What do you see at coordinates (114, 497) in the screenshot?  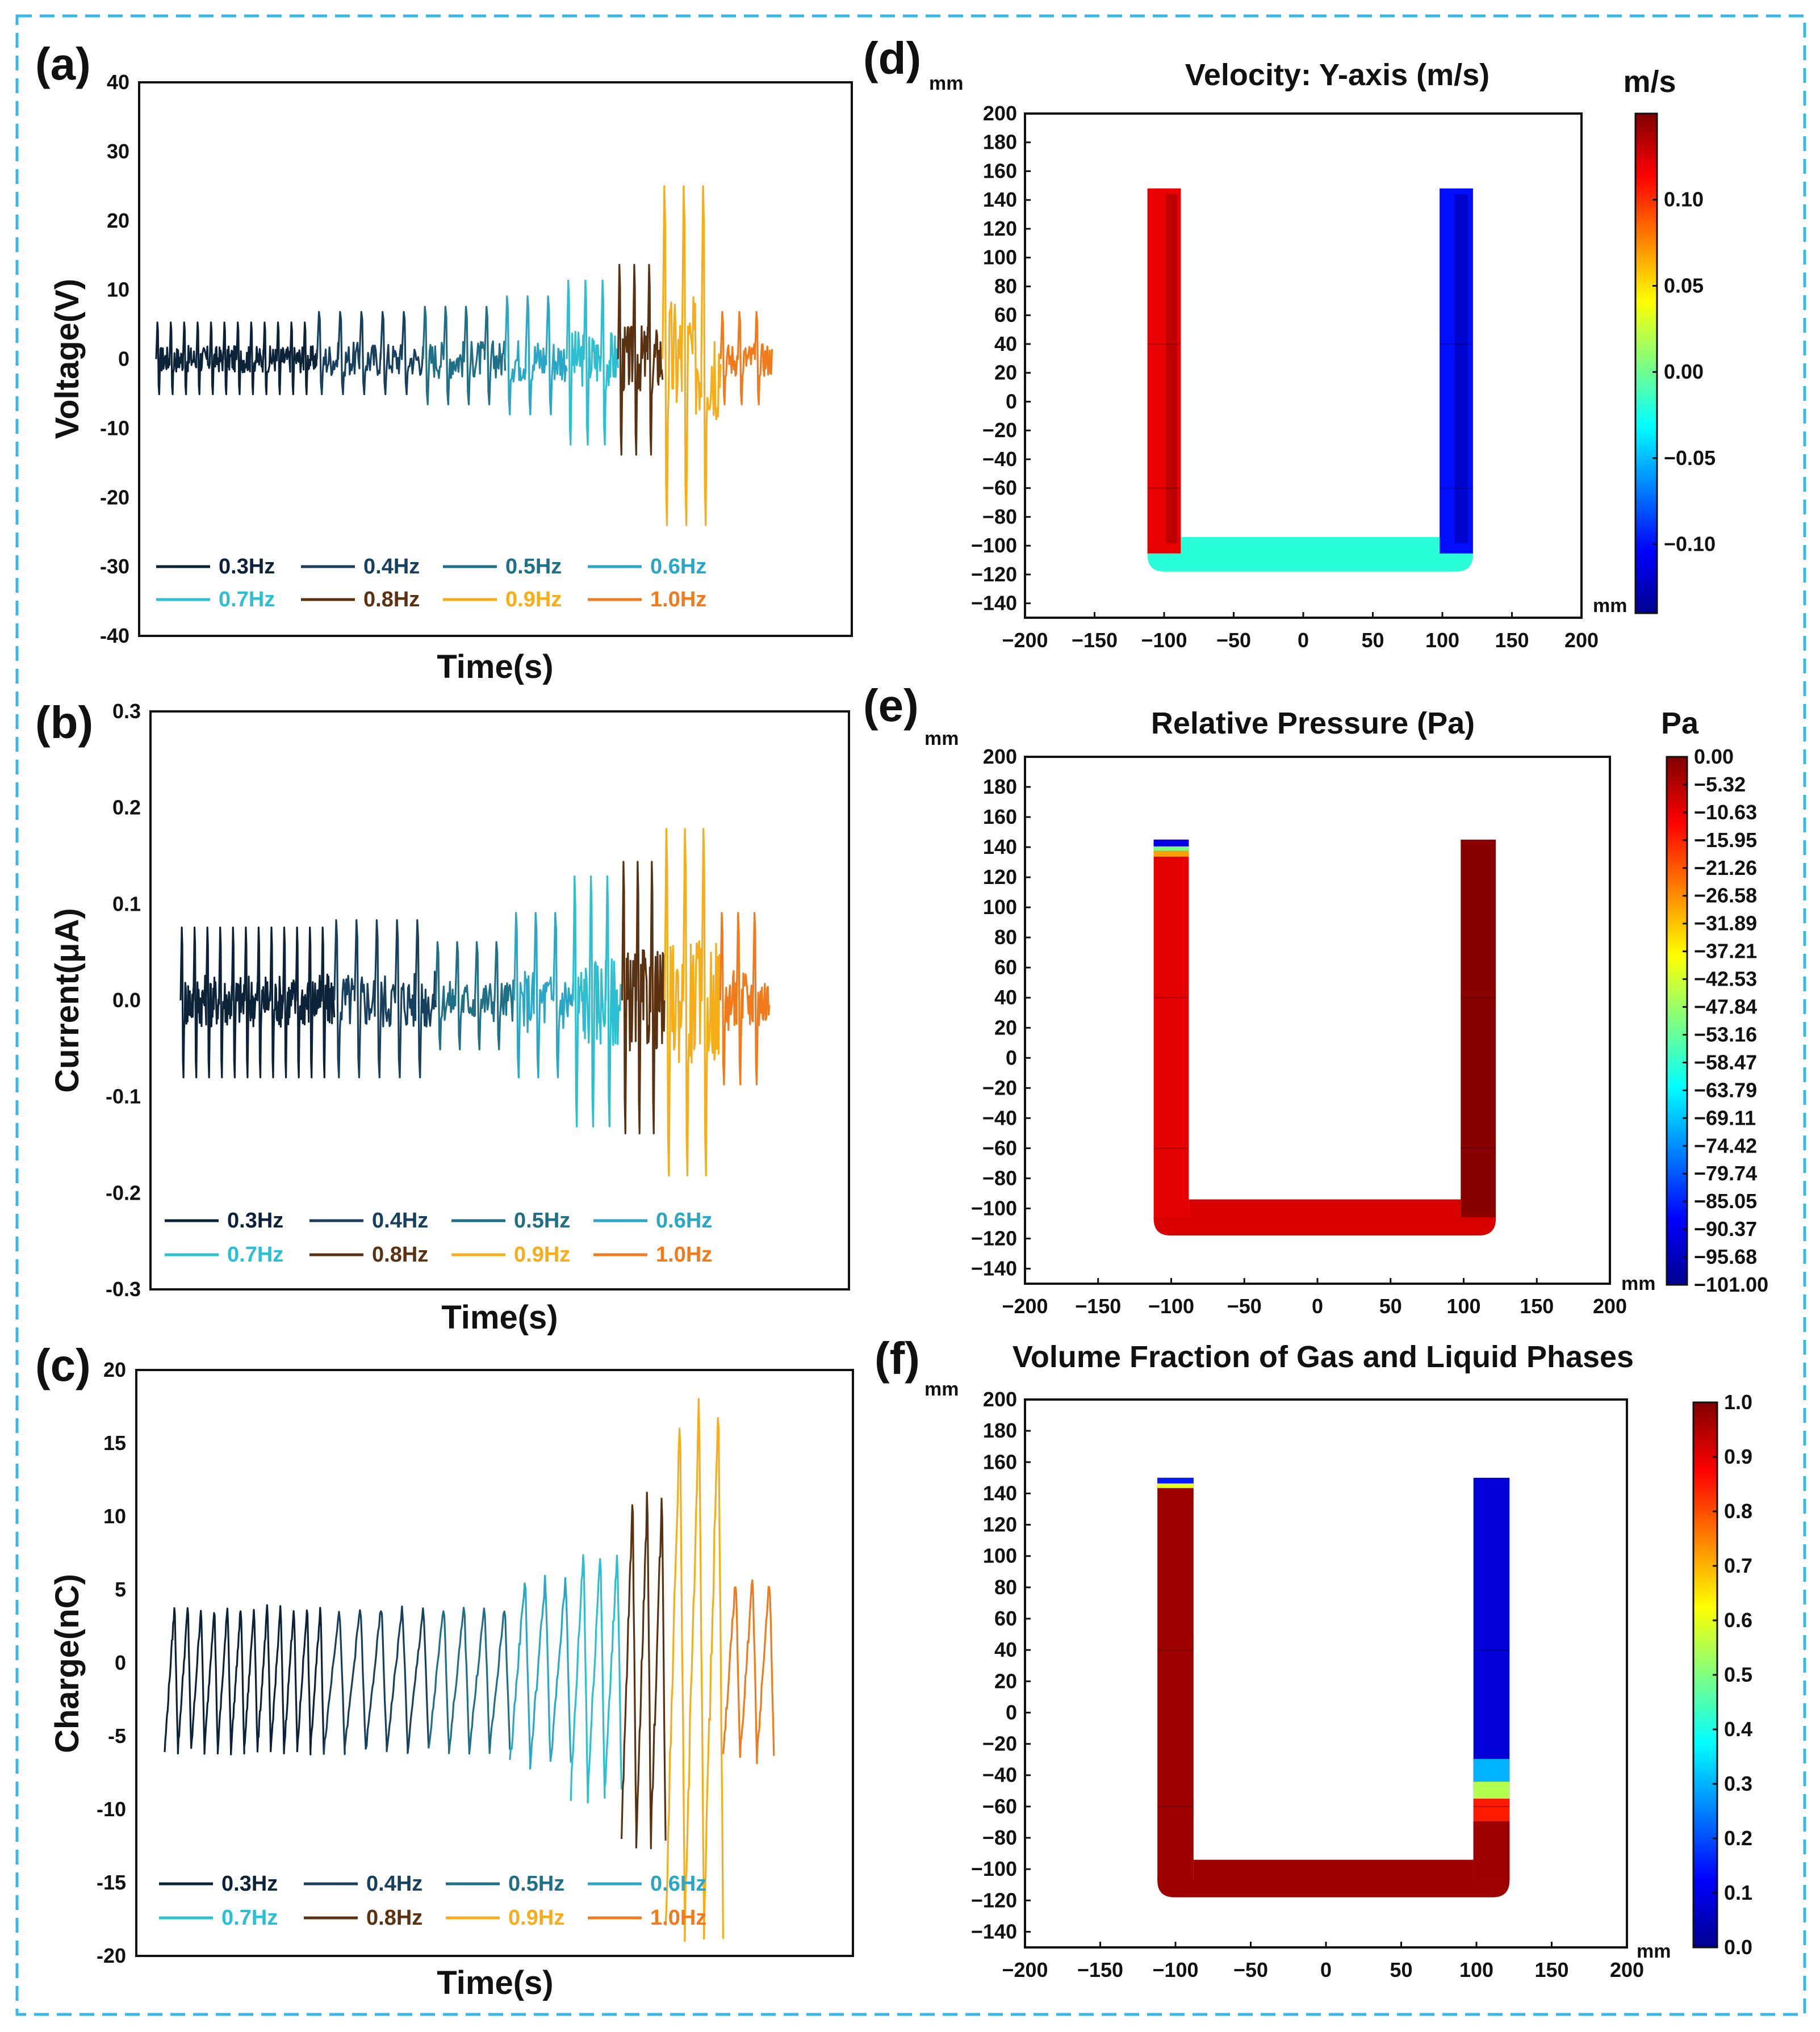 I see `y-tick-label: -20` at bounding box center [114, 497].